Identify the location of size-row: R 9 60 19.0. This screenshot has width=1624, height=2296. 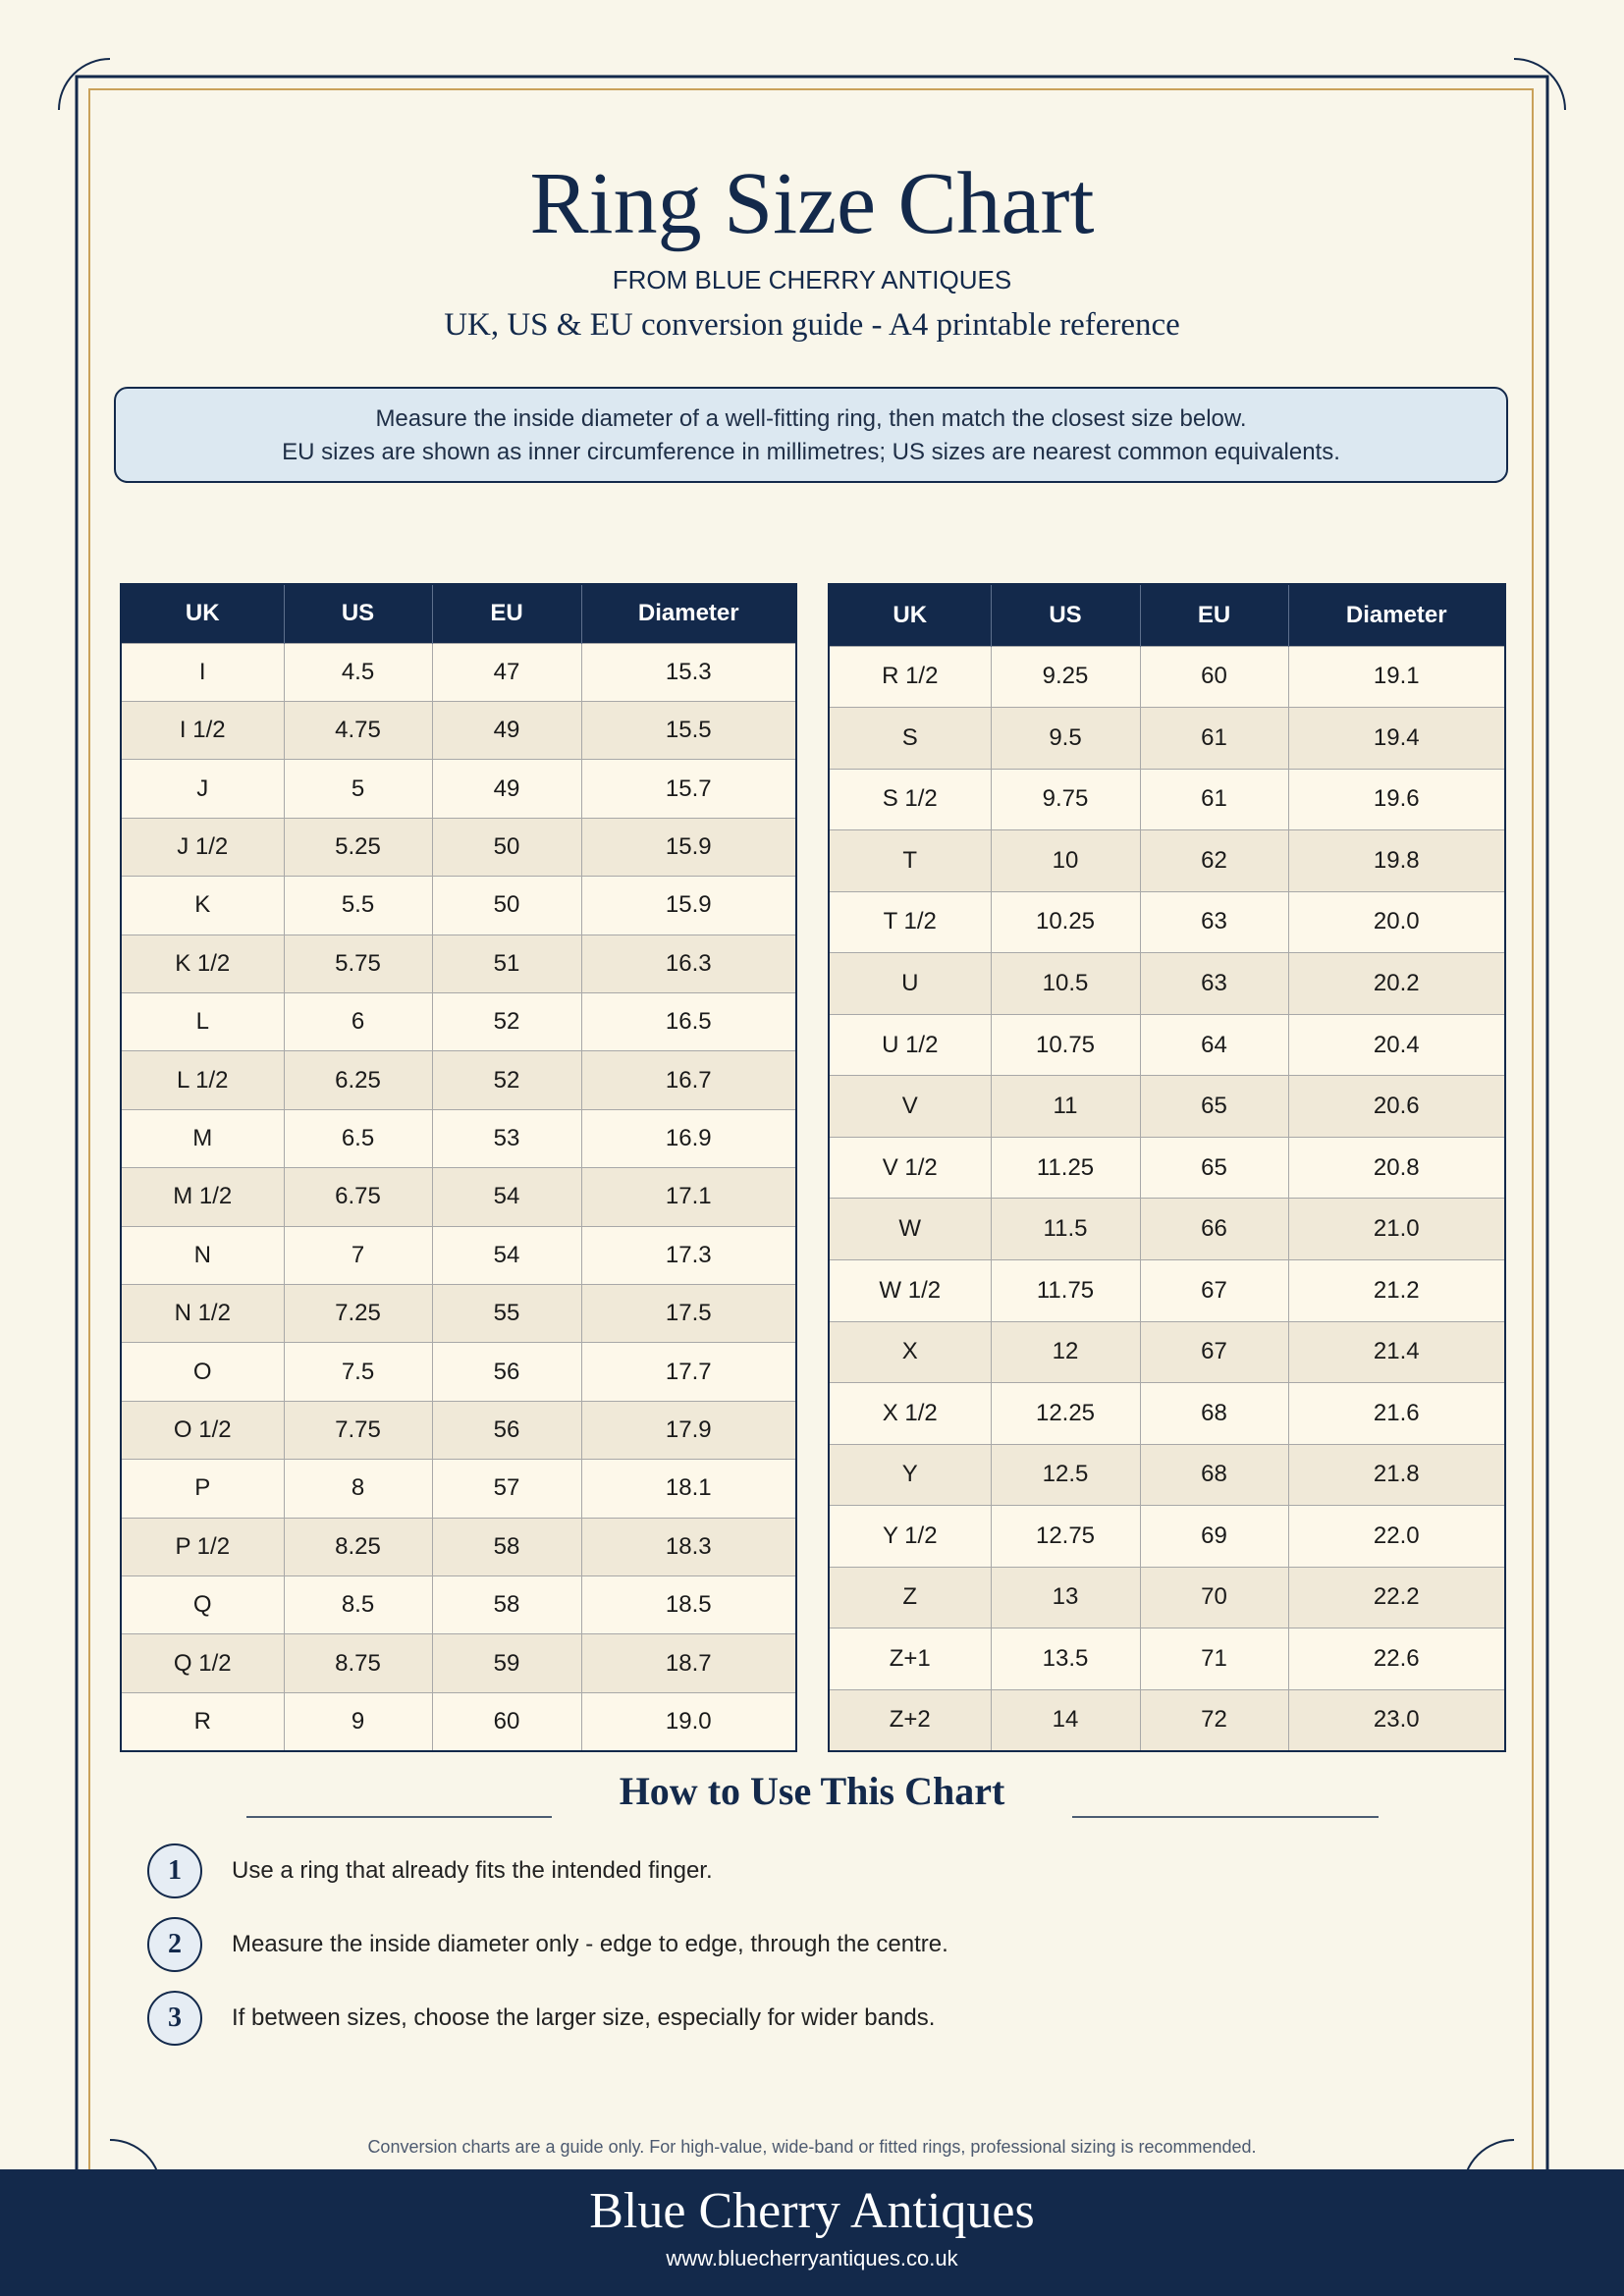
(458, 1721).